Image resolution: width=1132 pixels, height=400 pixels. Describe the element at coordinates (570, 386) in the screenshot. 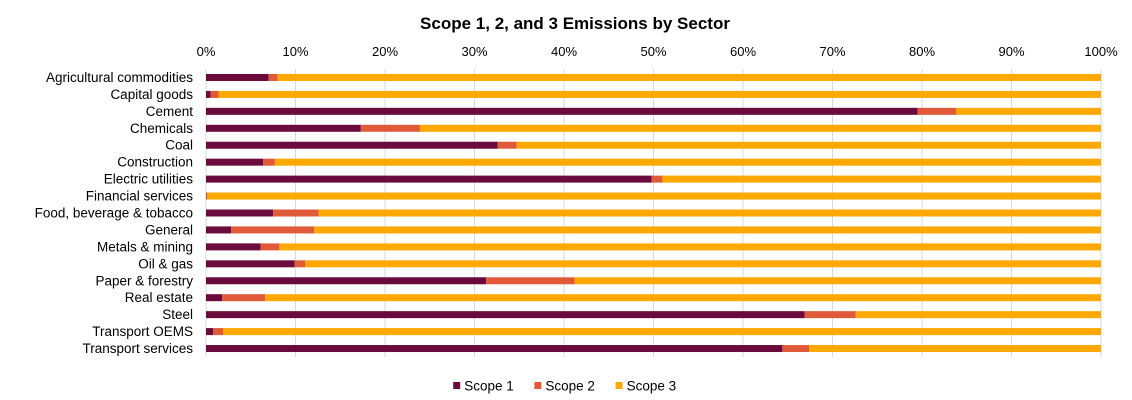

I see `legend-label: Scope 2` at that location.